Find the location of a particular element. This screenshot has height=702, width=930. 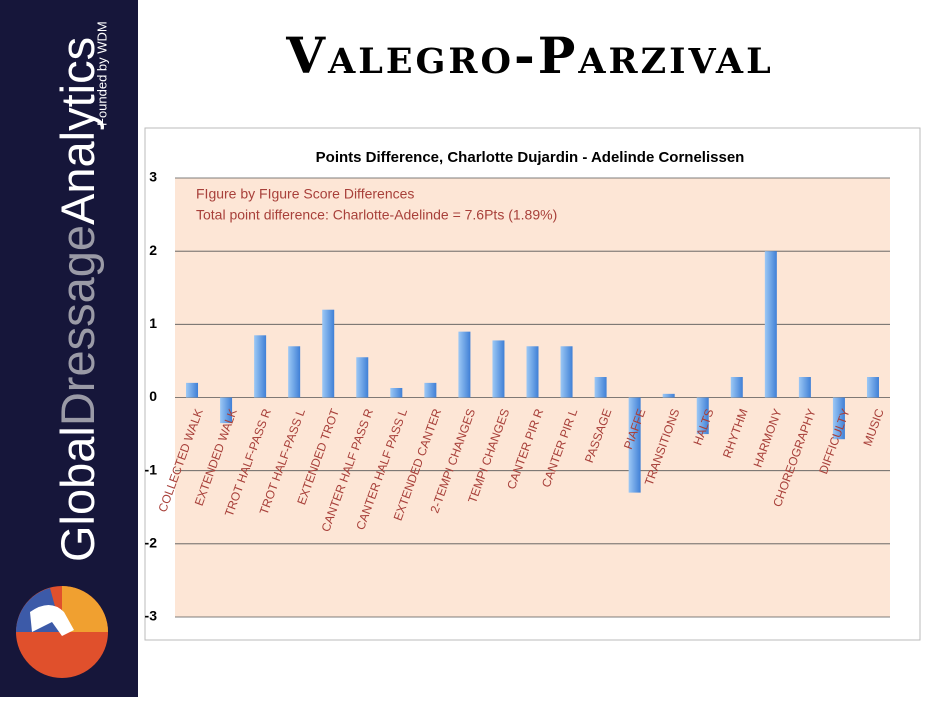

brand: GlobalDressageAnalytics is located at coordinates (77, 299).